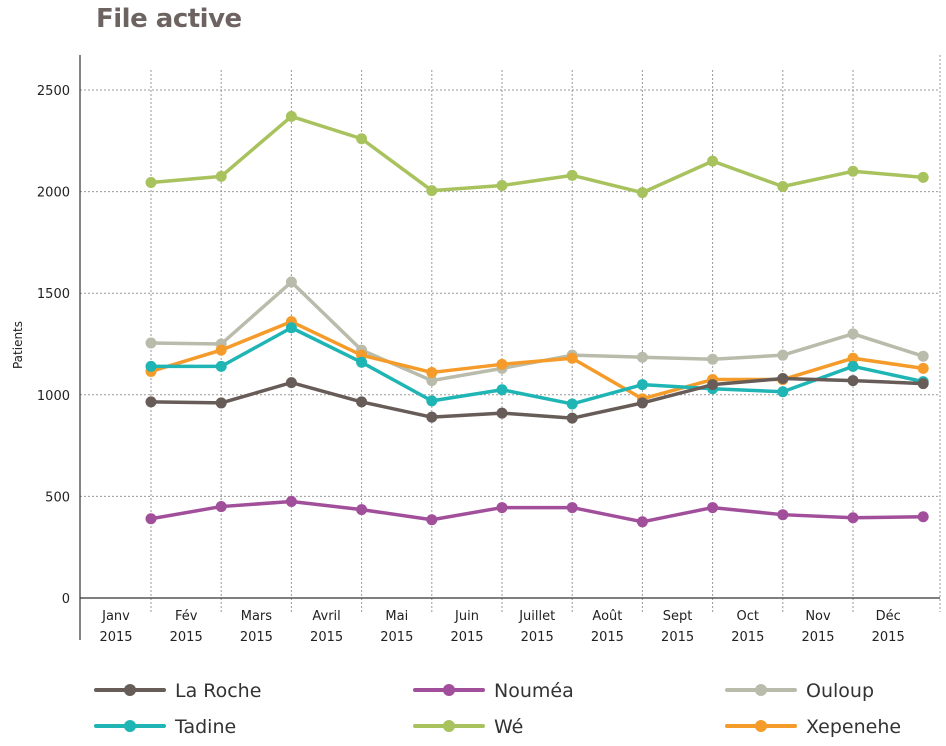  Describe the element at coordinates (53, 396) in the screenshot. I see `y-tick-label: 1000` at that location.